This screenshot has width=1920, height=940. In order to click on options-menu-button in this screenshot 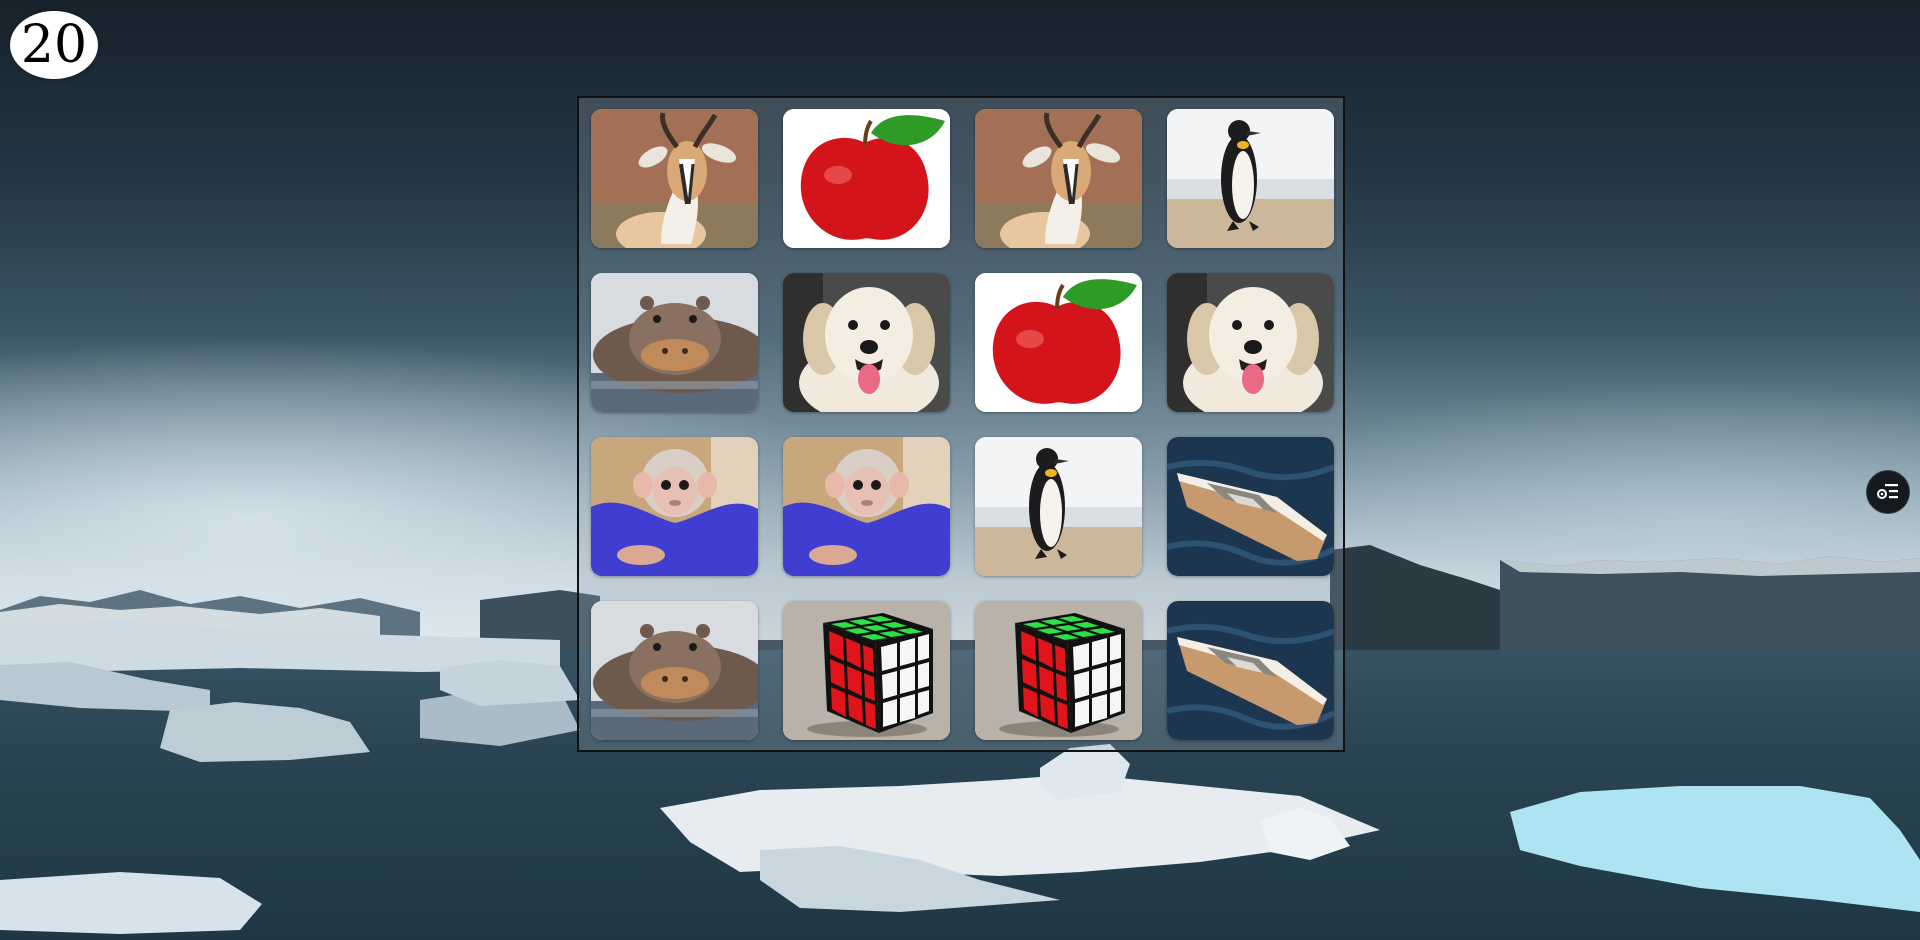, I will do `click(1888, 492)`.